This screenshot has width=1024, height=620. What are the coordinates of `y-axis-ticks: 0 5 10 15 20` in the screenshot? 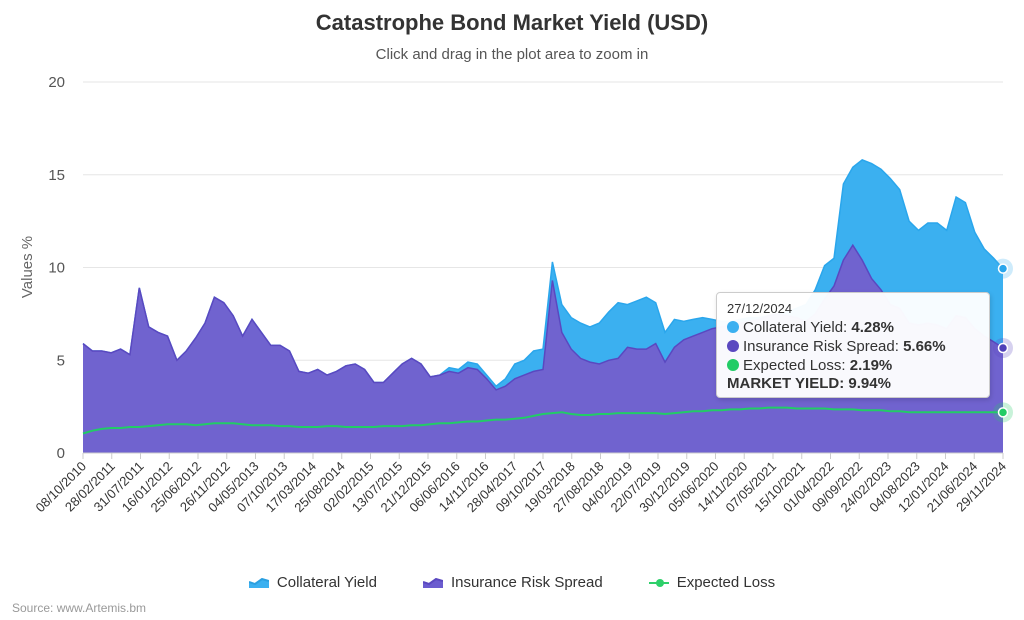 It's located at (56, 268).